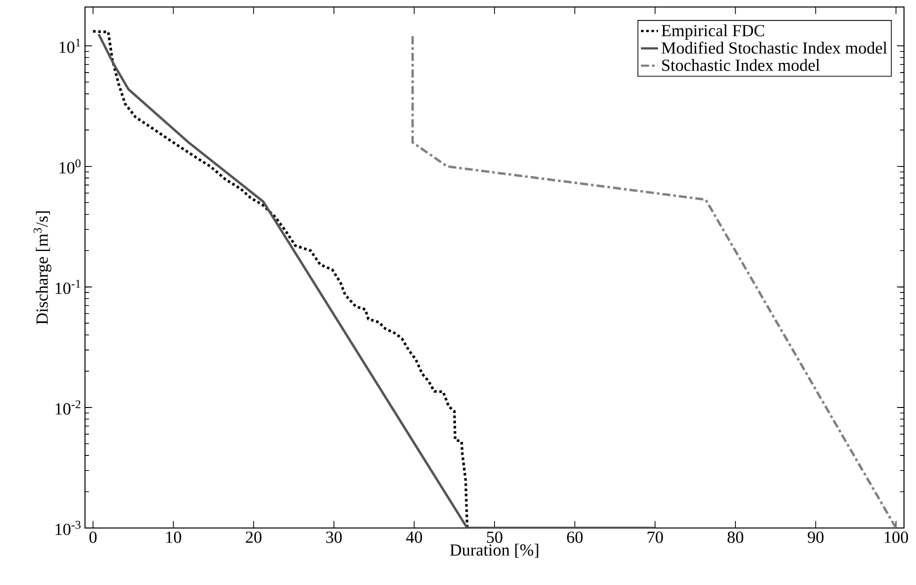  Describe the element at coordinates (70, 166) in the screenshot. I see `y-tick-label: 10$^{0}$` at that location.